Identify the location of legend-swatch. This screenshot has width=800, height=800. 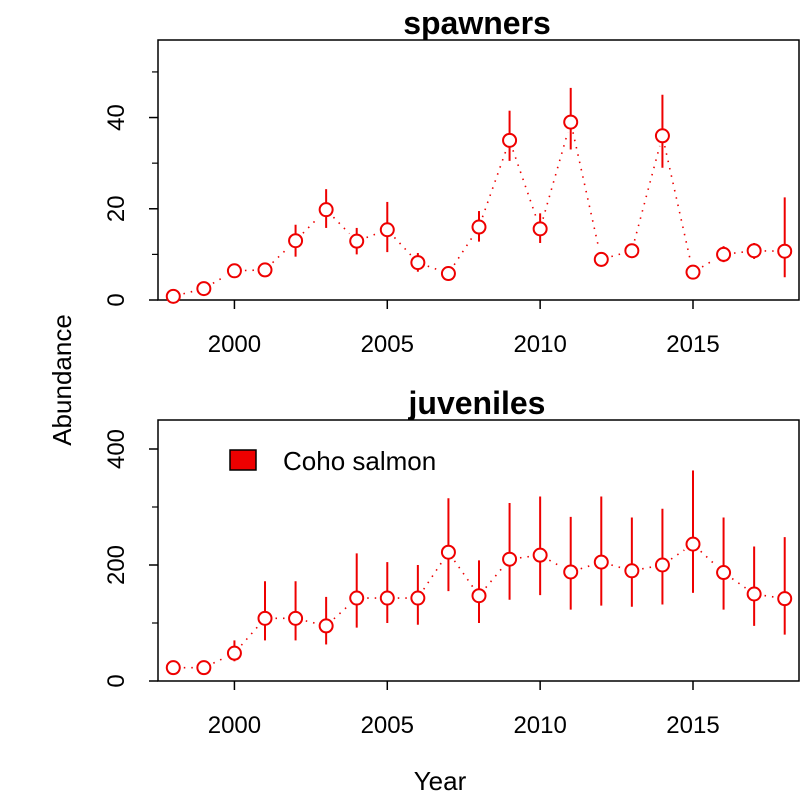
(243, 460).